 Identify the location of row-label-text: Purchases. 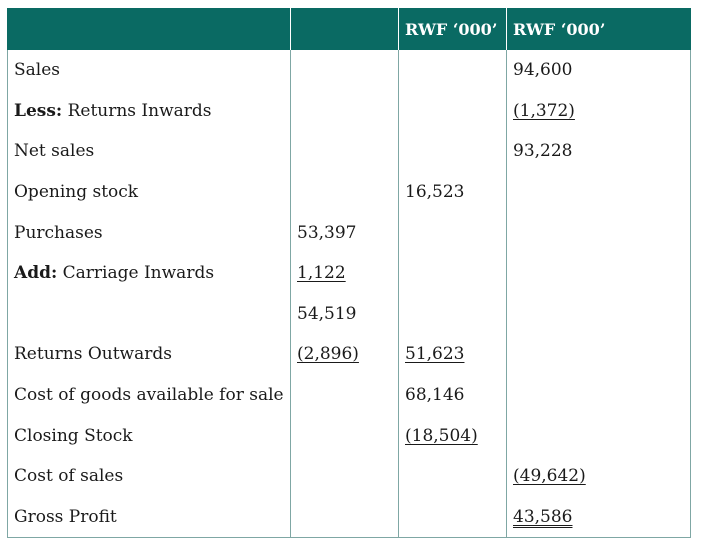
(58, 232).